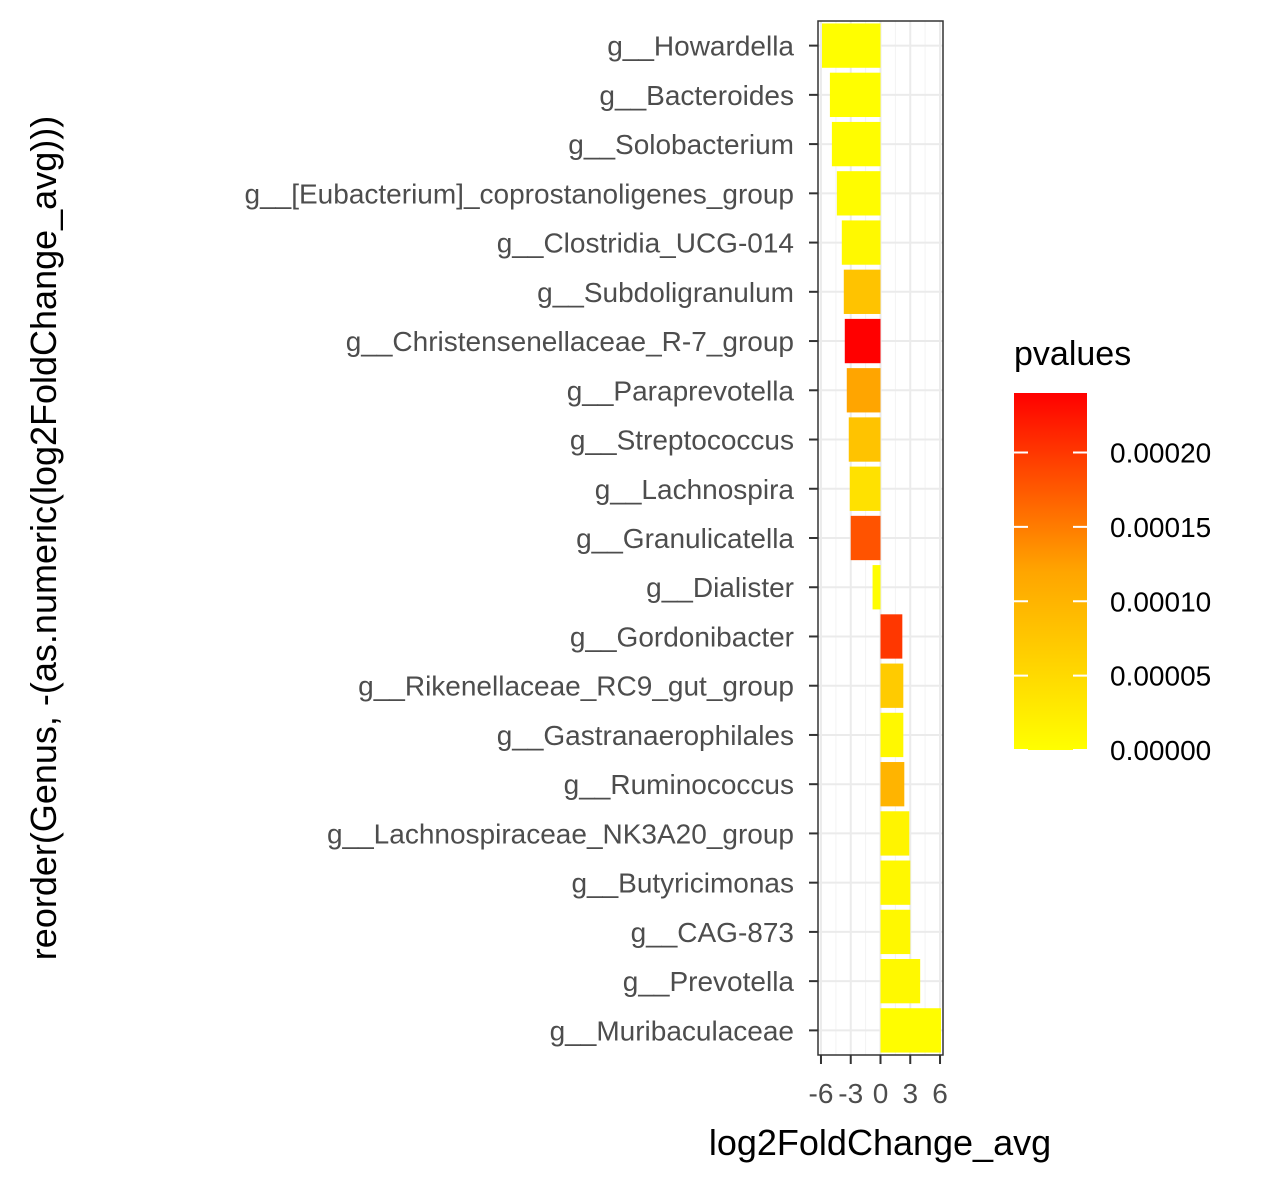 This screenshot has width=1287, height=1187. I want to click on y-tick-label: g__Granulicatella, so click(685, 538).